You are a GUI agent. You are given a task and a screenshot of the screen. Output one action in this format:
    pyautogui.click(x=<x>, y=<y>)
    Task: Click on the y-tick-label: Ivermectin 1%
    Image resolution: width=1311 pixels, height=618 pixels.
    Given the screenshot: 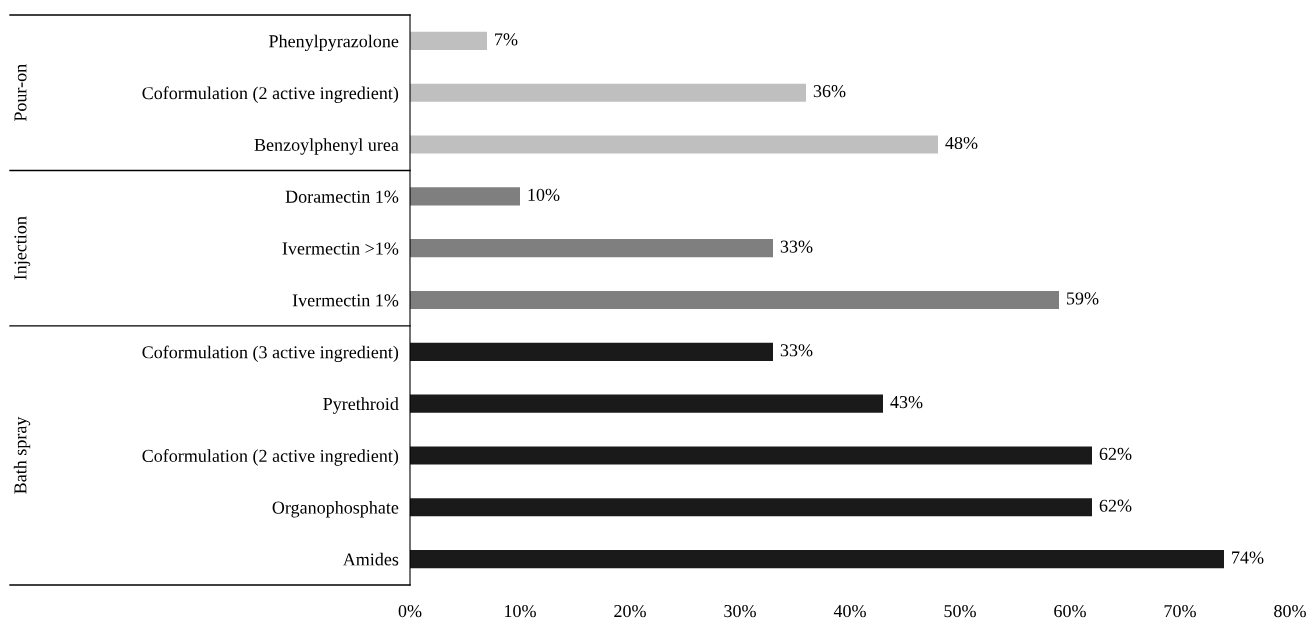 What is the action you would take?
    pyautogui.click(x=345, y=300)
    